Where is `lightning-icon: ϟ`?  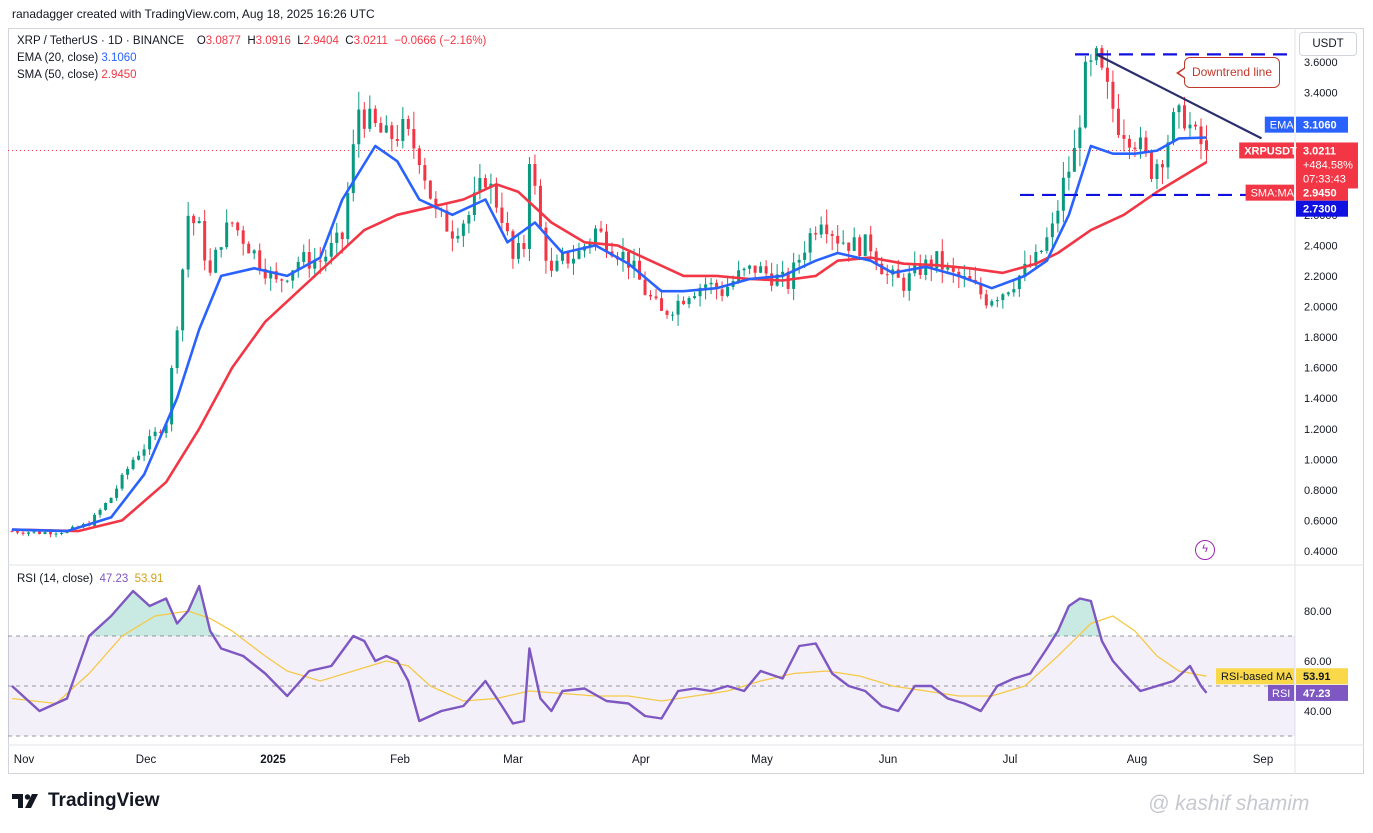 lightning-icon: ϟ is located at coordinates (1205, 550).